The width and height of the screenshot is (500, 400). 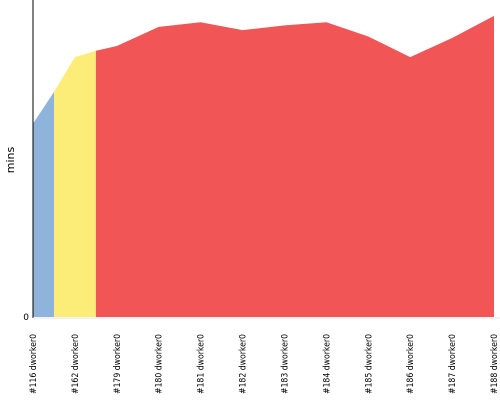 I want to click on x-tick-label: #162 dworker0, so click(x=76, y=364).